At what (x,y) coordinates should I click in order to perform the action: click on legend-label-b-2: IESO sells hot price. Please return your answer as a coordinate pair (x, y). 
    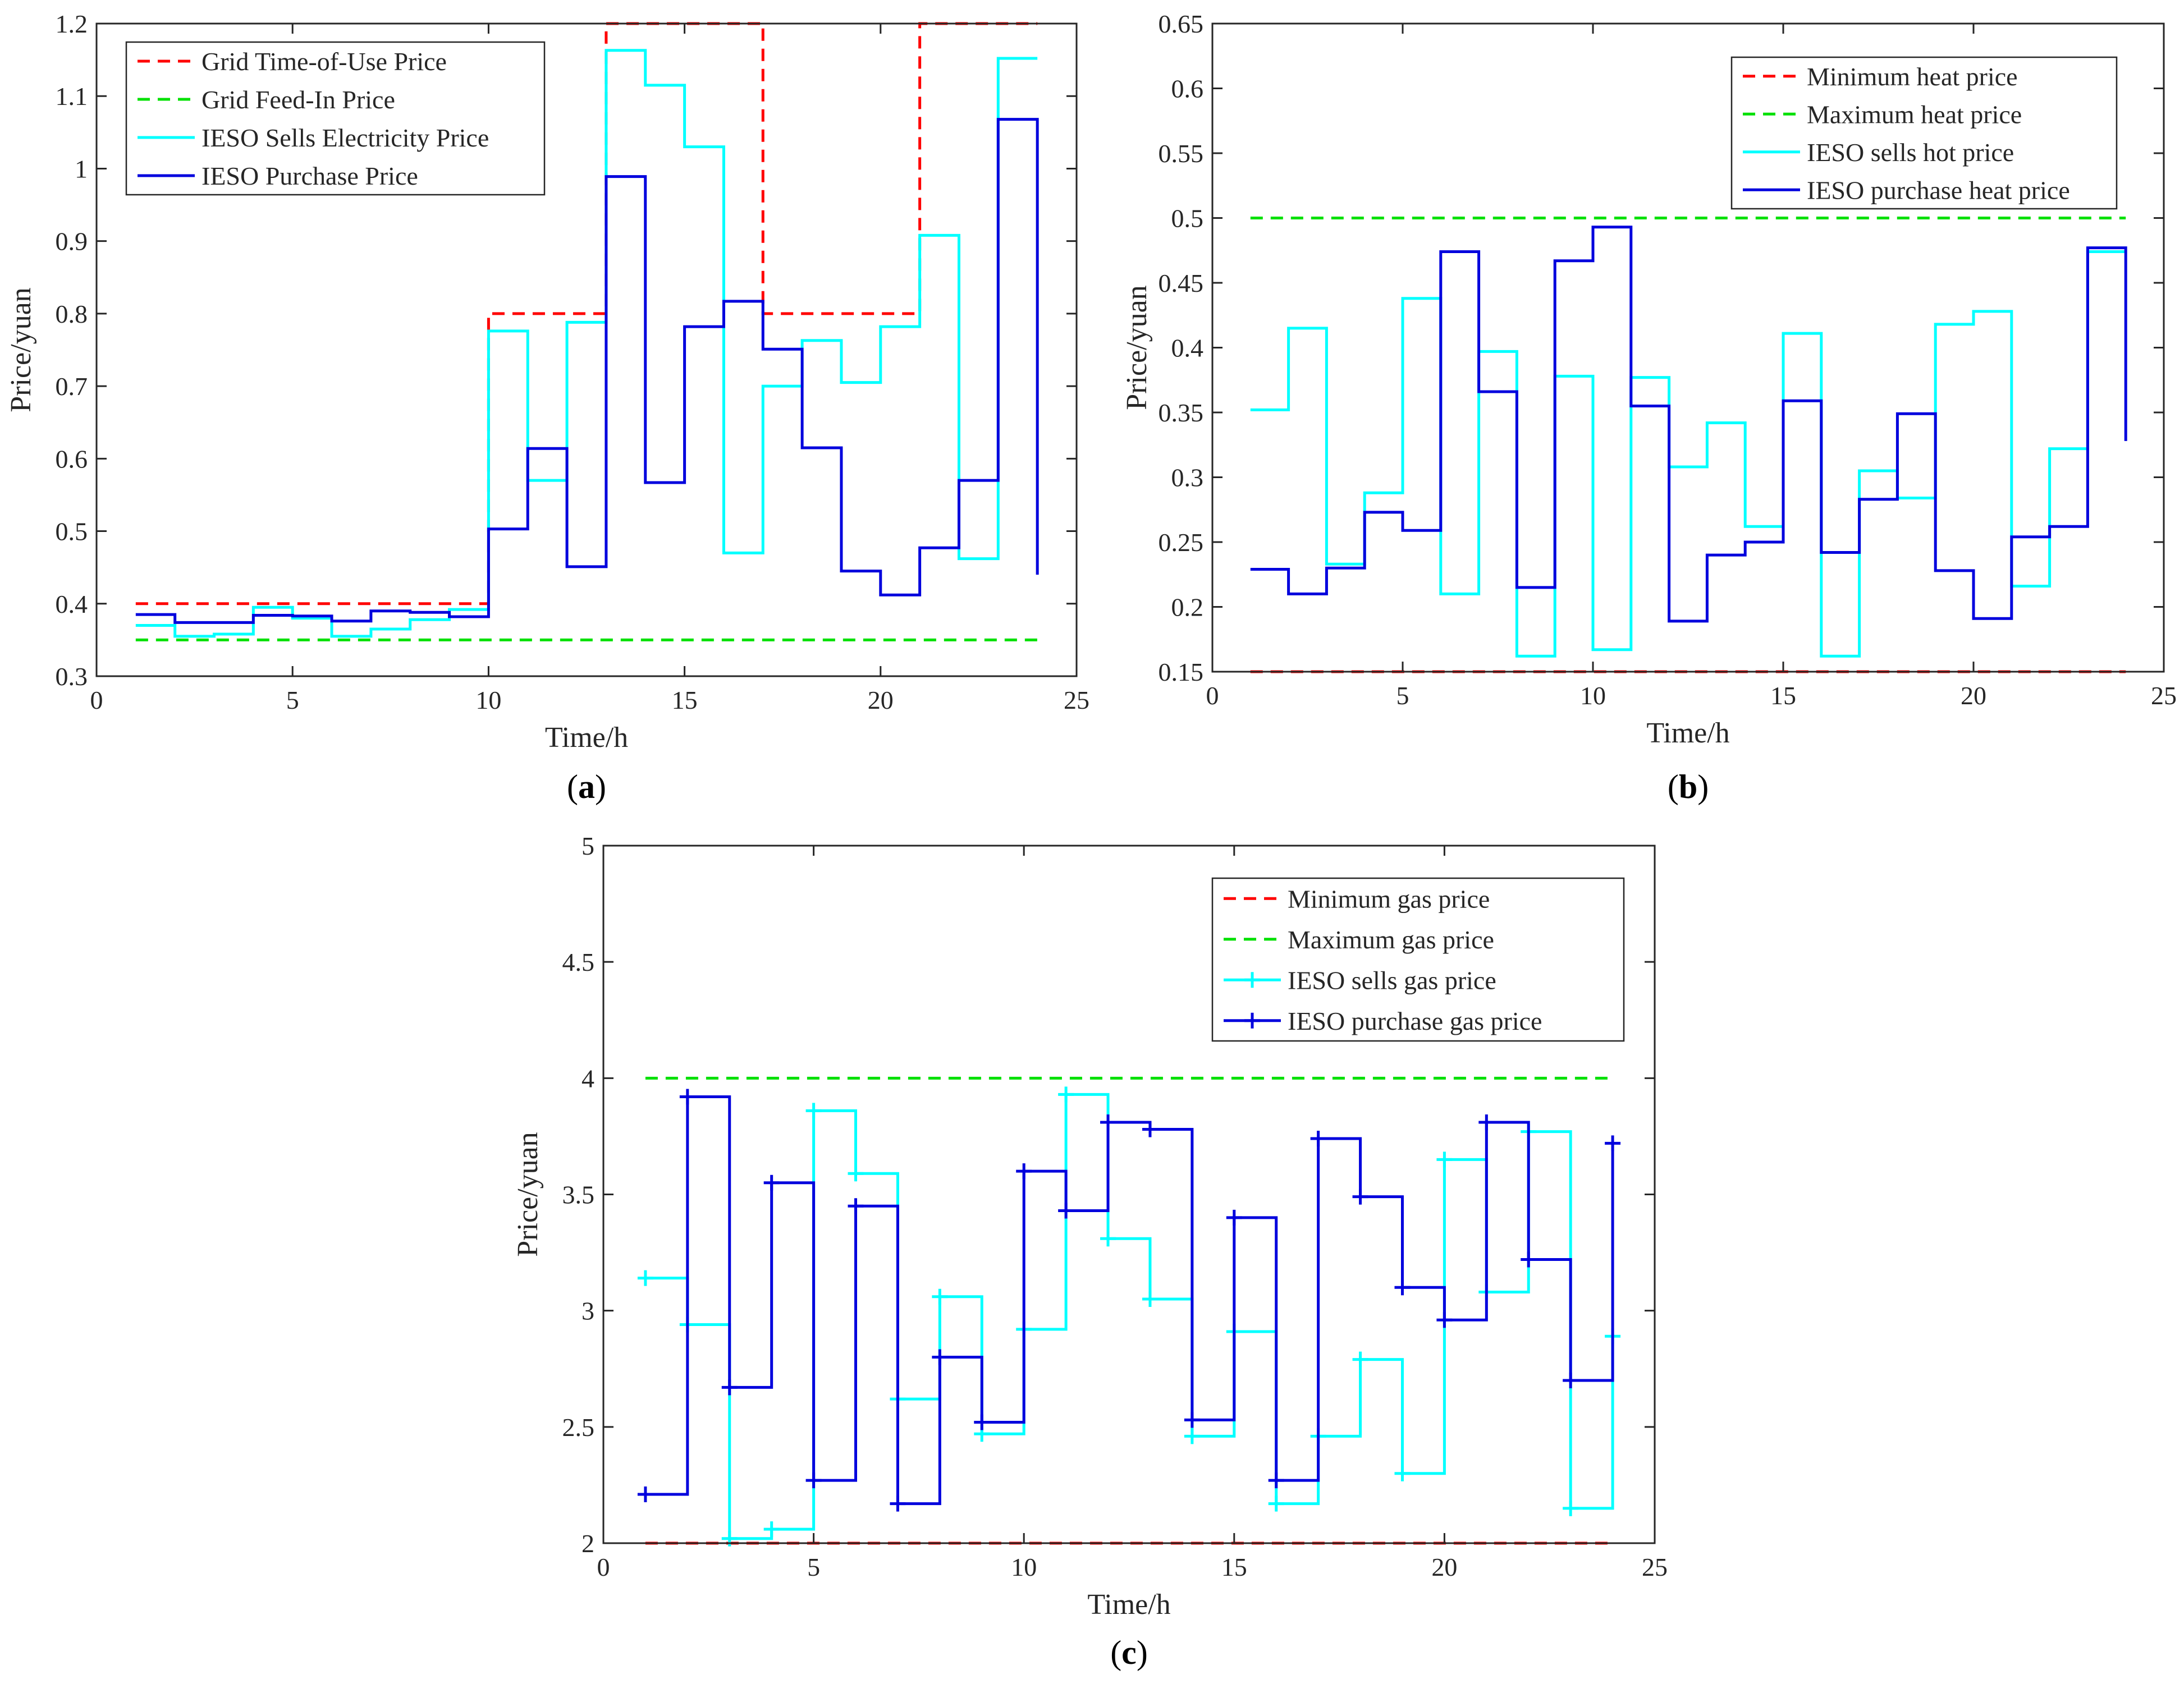
    Looking at the image, I should click on (1911, 153).